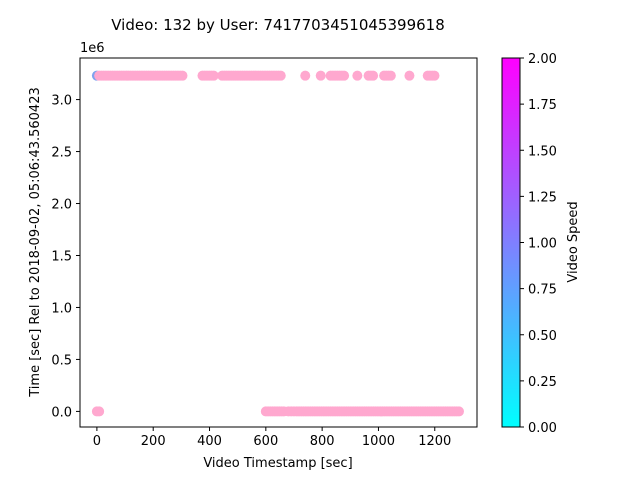 Image resolution: width=640 pixels, height=480 pixels. Describe the element at coordinates (265, 441) in the screenshot. I see `x-tick-label: 600` at that location.